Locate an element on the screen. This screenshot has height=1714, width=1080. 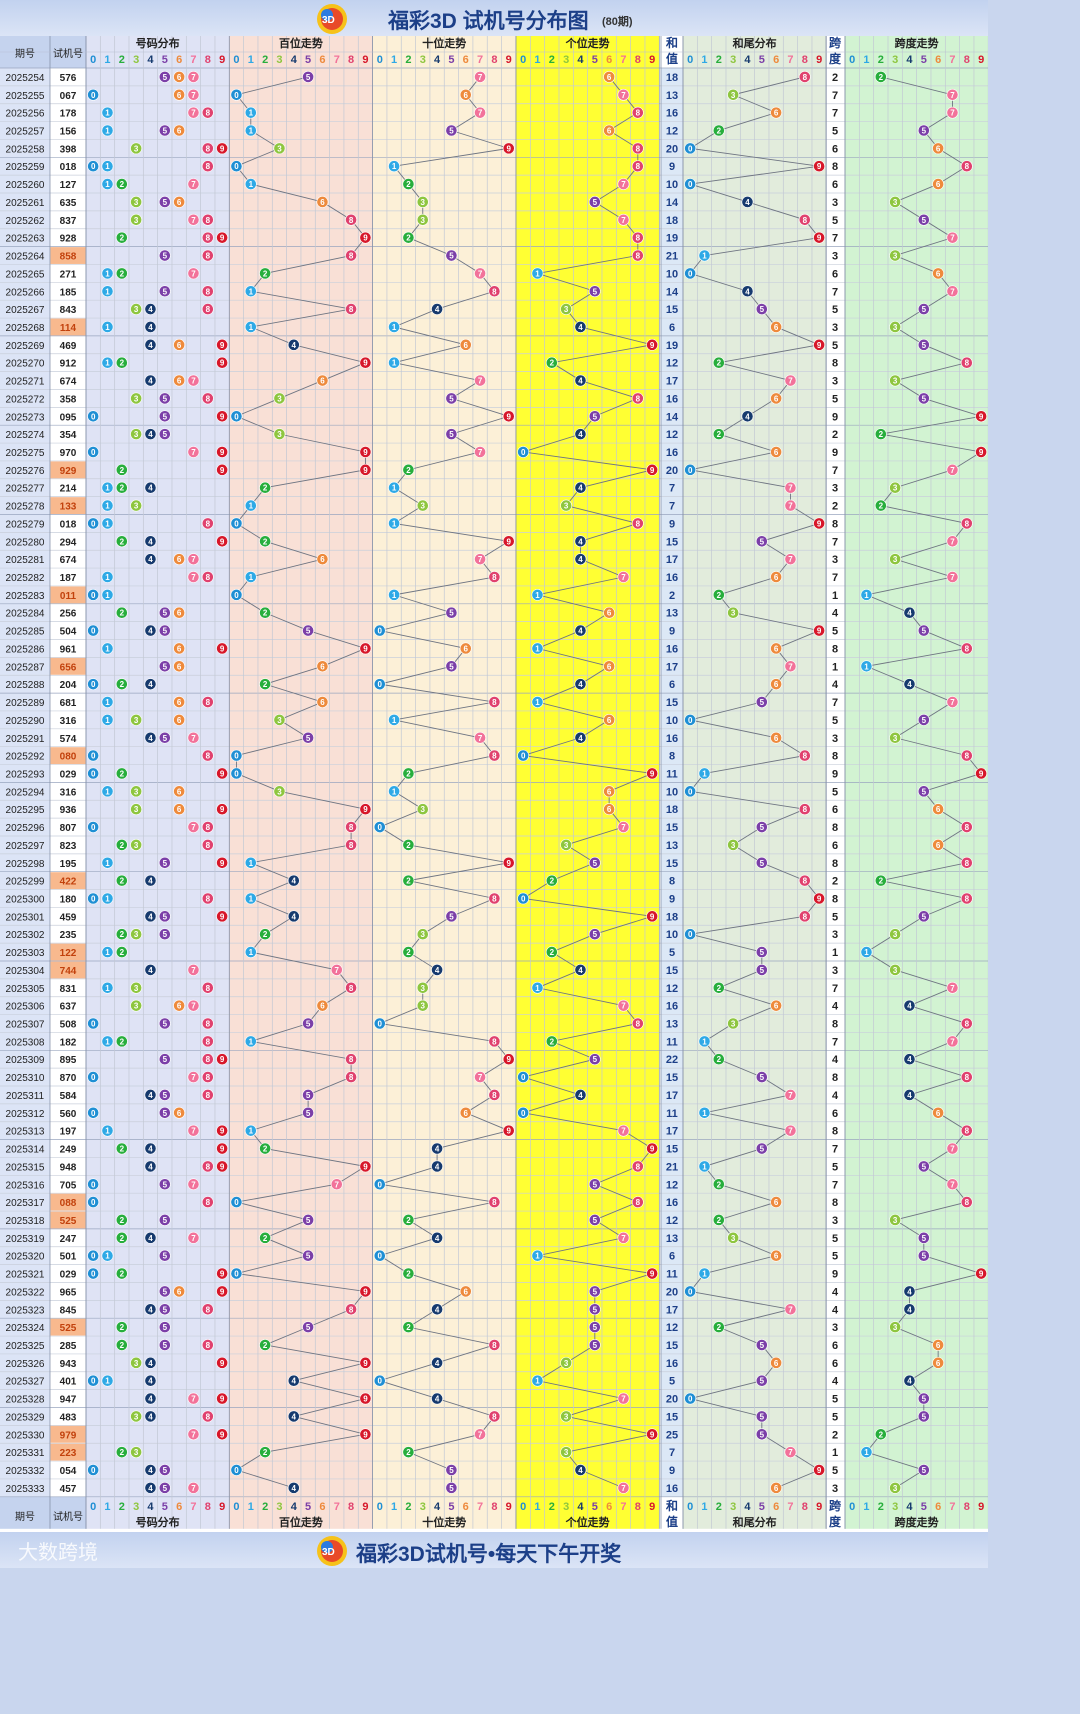
tens-trend-point-label: 3 is located at coordinates (423, 1006).